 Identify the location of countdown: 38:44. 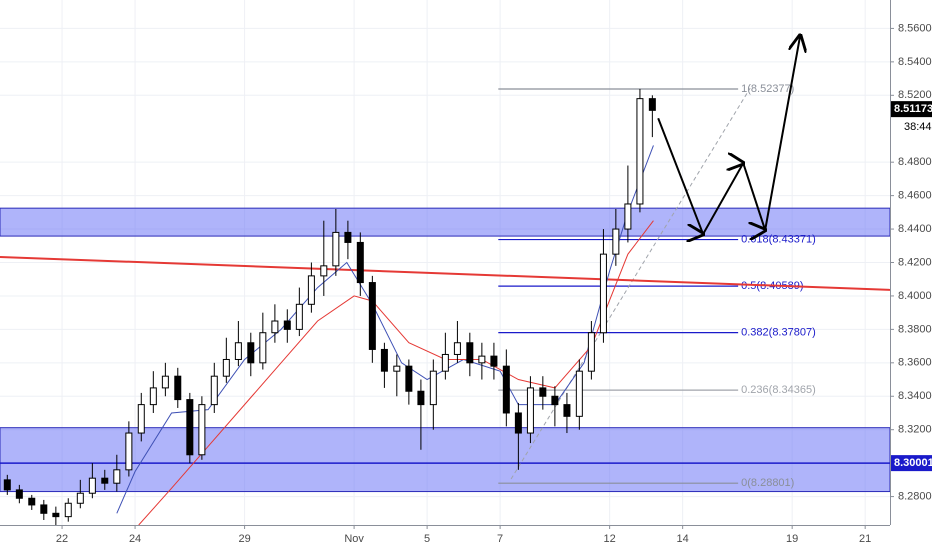
(918, 127).